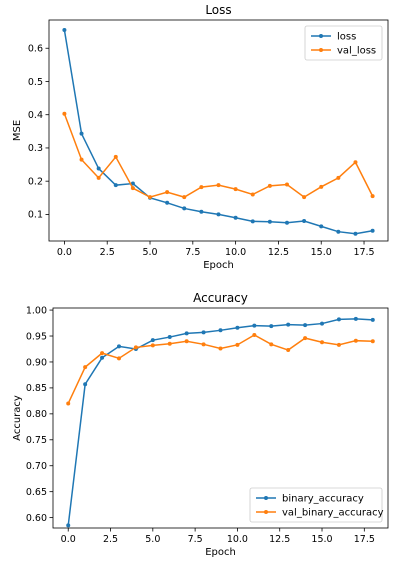 The height and width of the screenshot is (568, 419). Describe the element at coordinates (356, 51) in the screenshot. I see `legend-label: val_loss` at that location.